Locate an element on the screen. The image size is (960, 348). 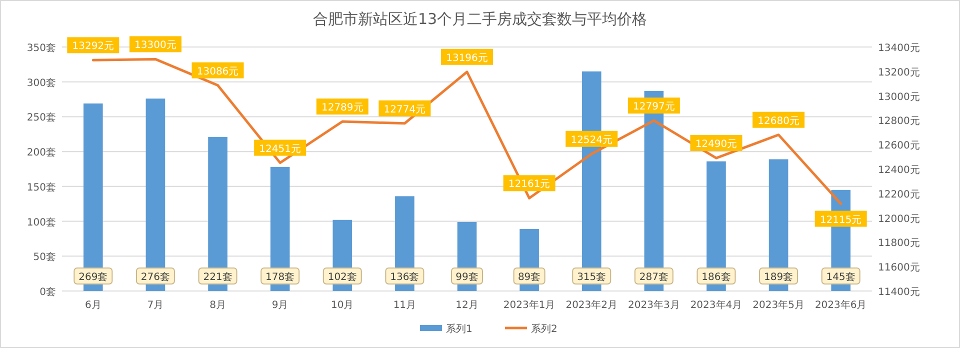
data-label: 13196元 is located at coordinates (467, 58).